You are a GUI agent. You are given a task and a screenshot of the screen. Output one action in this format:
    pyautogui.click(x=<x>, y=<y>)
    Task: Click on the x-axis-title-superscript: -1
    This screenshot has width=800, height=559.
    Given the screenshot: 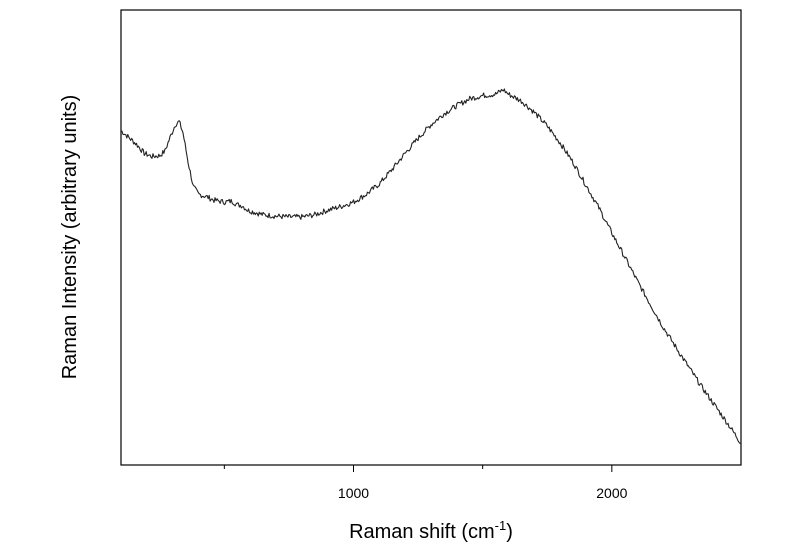 What is the action you would take?
    pyautogui.click(x=501, y=525)
    